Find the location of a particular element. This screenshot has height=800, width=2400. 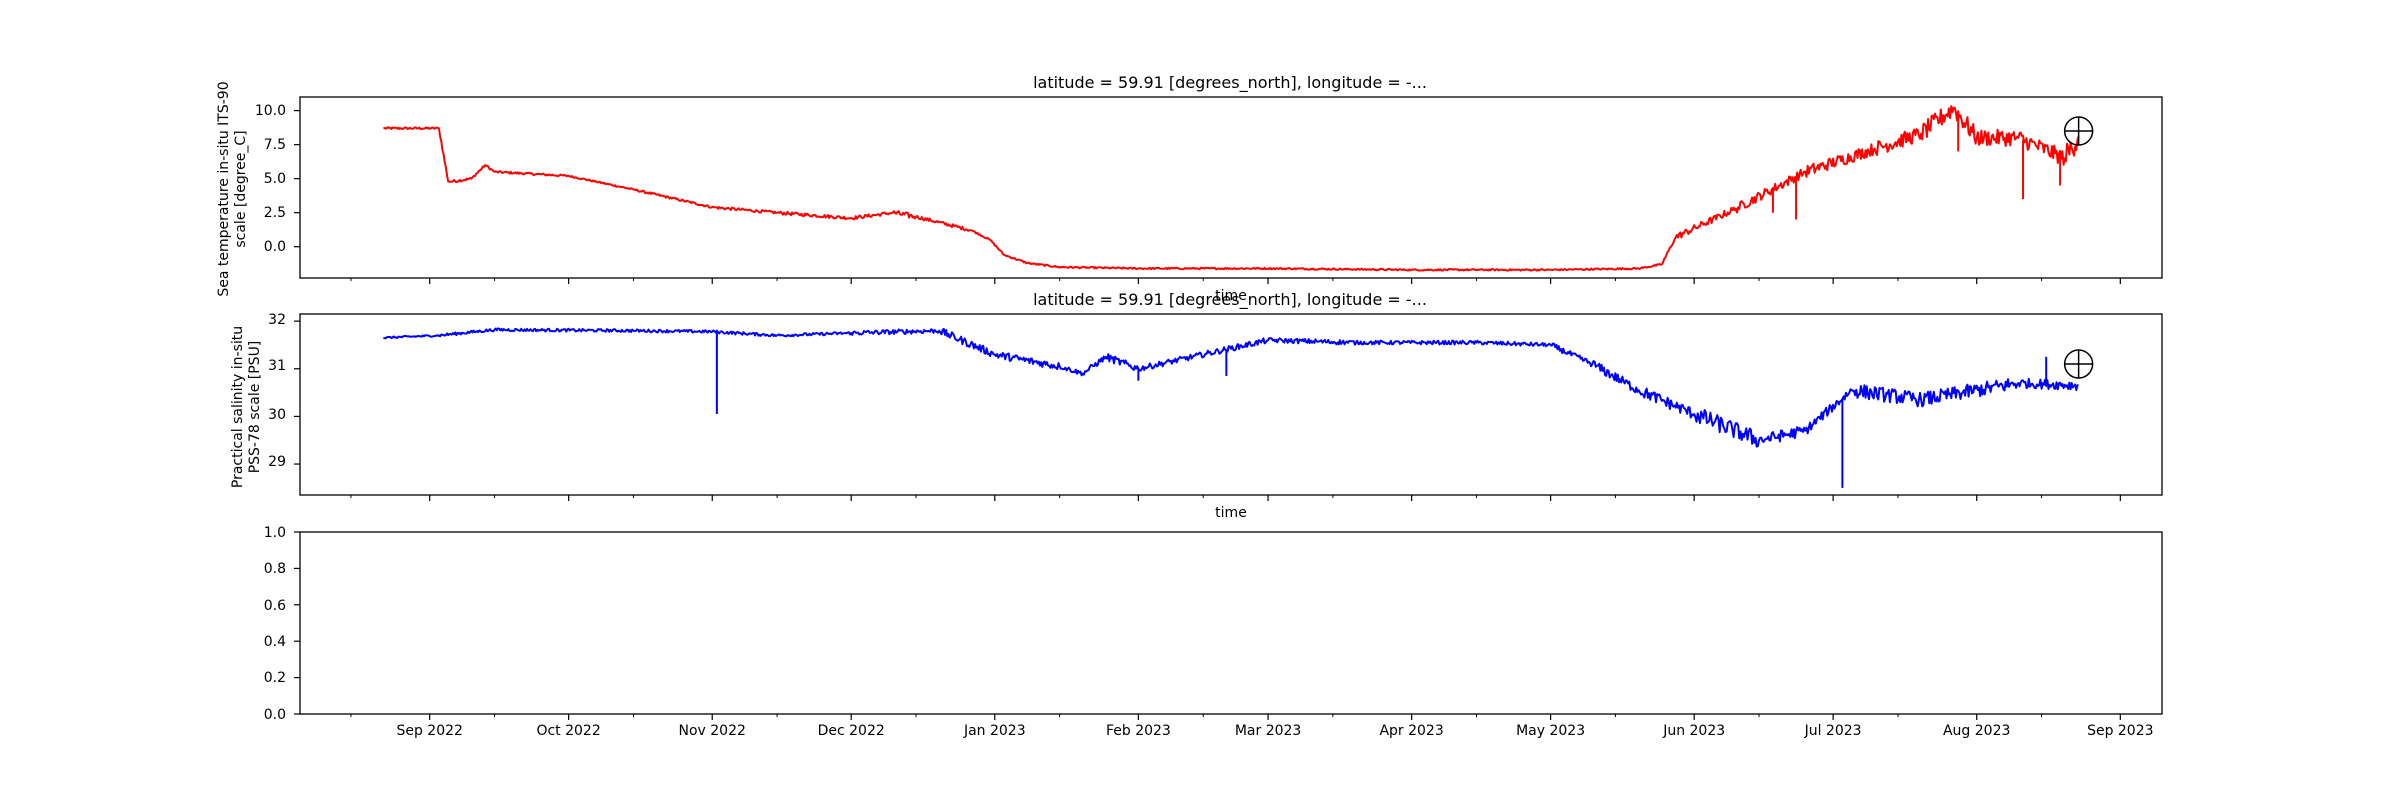

xtick-label: Jul 2023 is located at coordinates (1833, 731).